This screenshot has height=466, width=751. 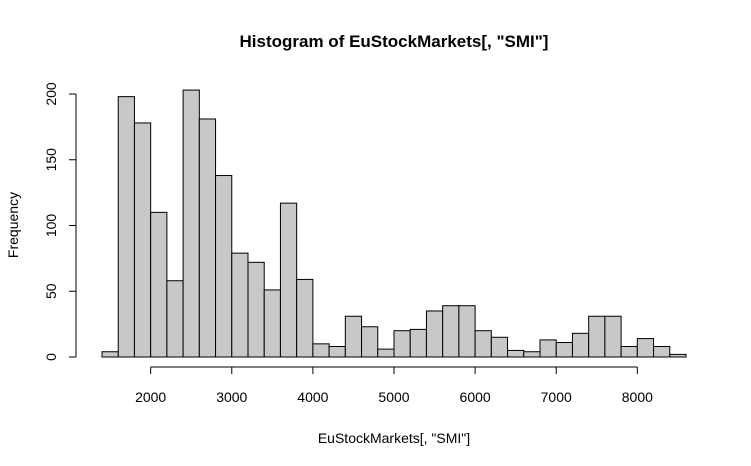 What do you see at coordinates (637, 397) in the screenshot?
I see `x-tick-label: 8000` at bounding box center [637, 397].